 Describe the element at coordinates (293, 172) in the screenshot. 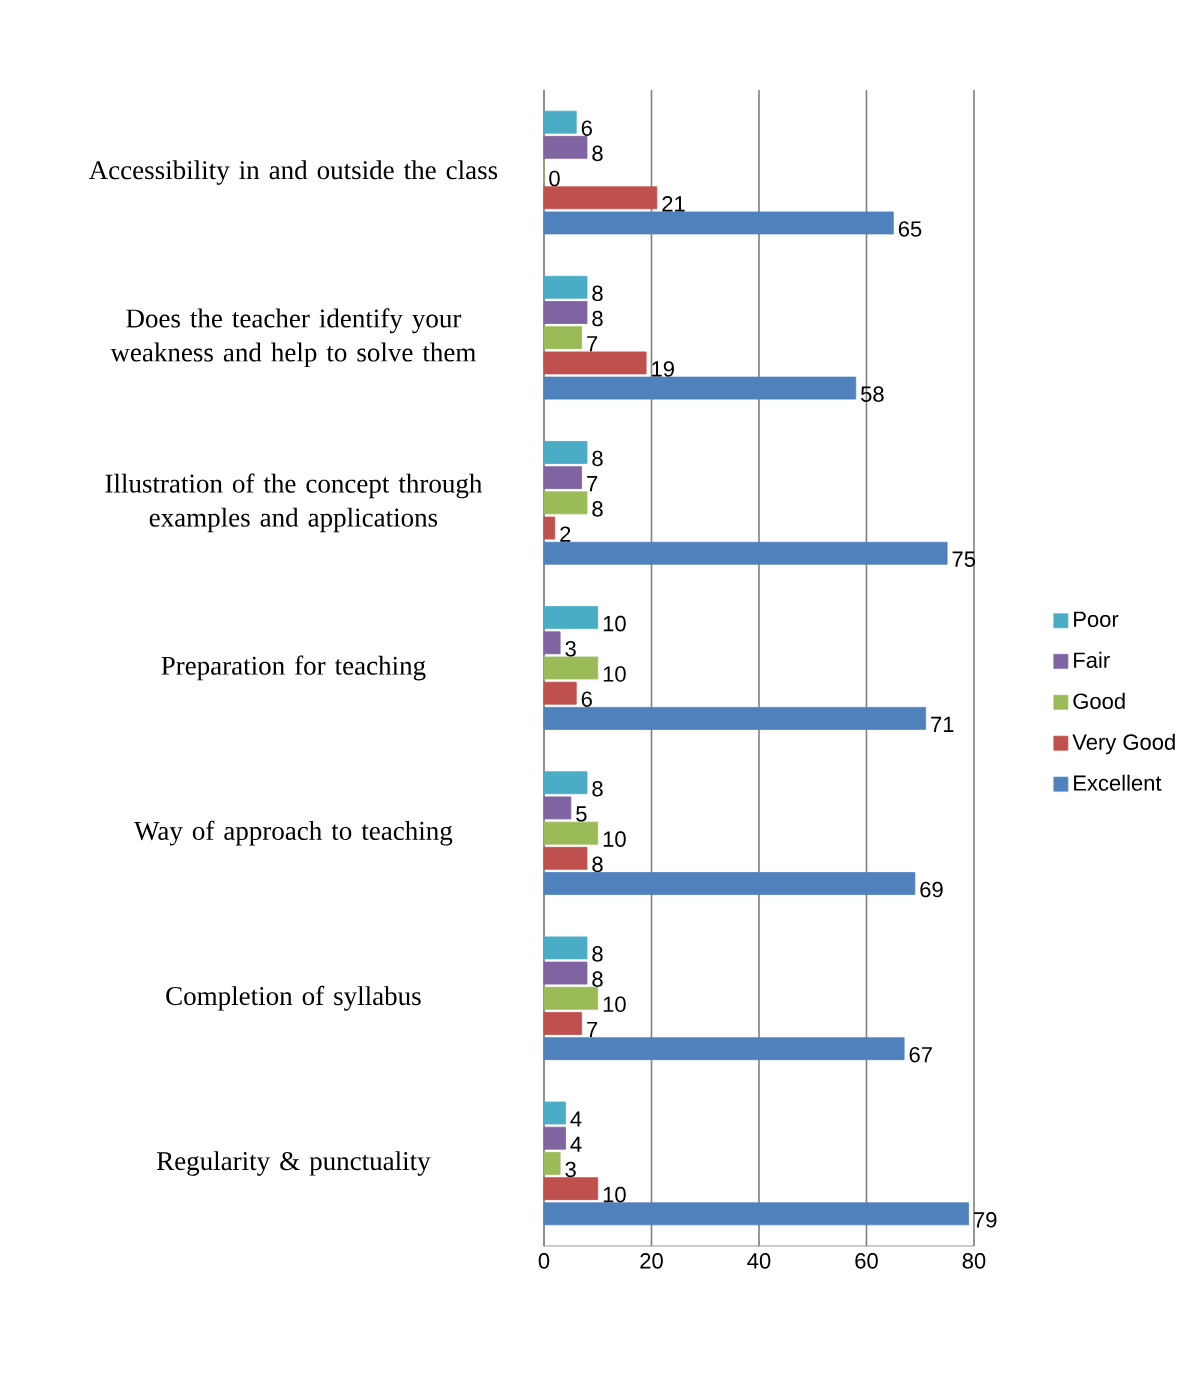

I see `y-tick-label: Accessibility in and outside the class` at that location.